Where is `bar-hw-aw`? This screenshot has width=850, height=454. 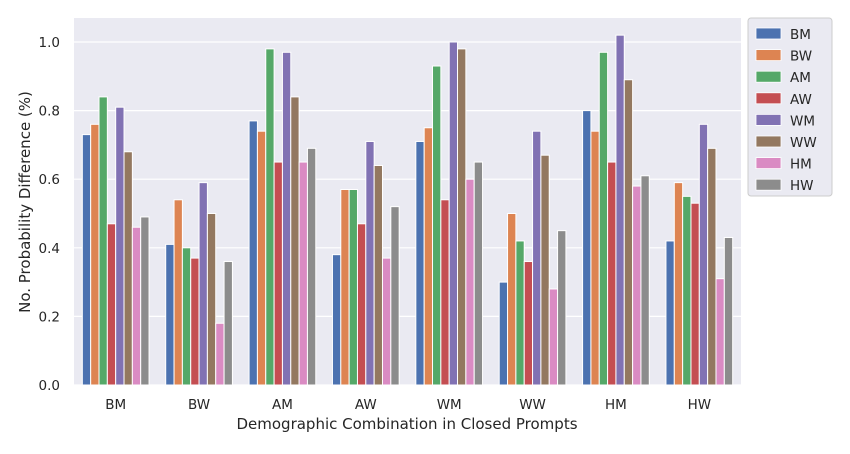 bar-hw-aw is located at coordinates (695, 294).